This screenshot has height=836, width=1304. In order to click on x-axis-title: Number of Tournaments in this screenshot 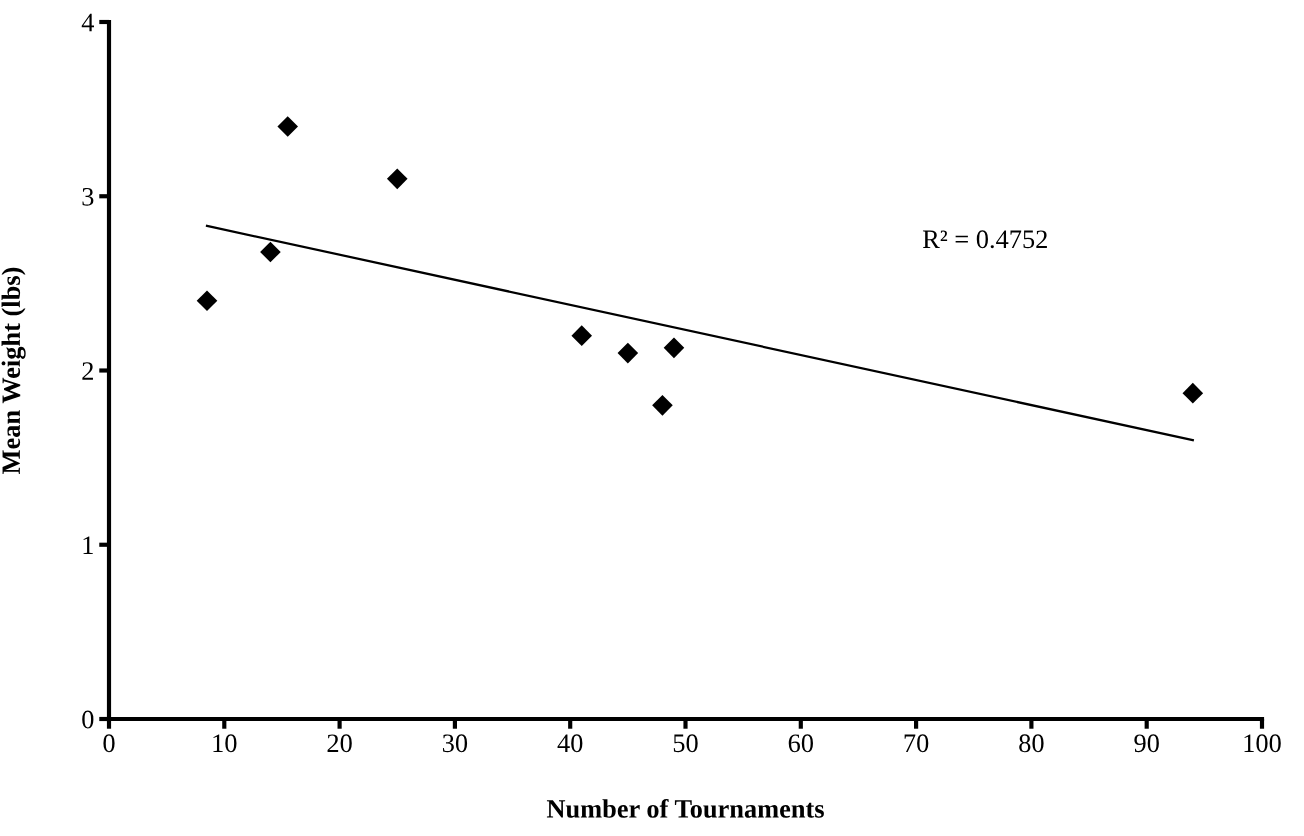, I will do `click(685, 808)`.